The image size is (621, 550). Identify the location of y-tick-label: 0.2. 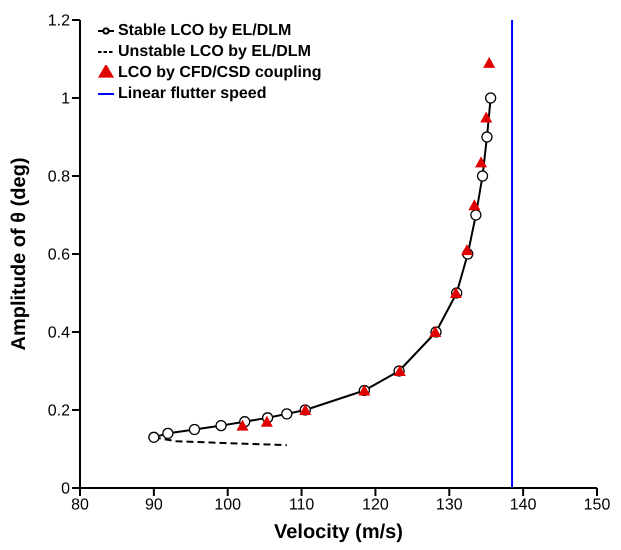
(59, 411).